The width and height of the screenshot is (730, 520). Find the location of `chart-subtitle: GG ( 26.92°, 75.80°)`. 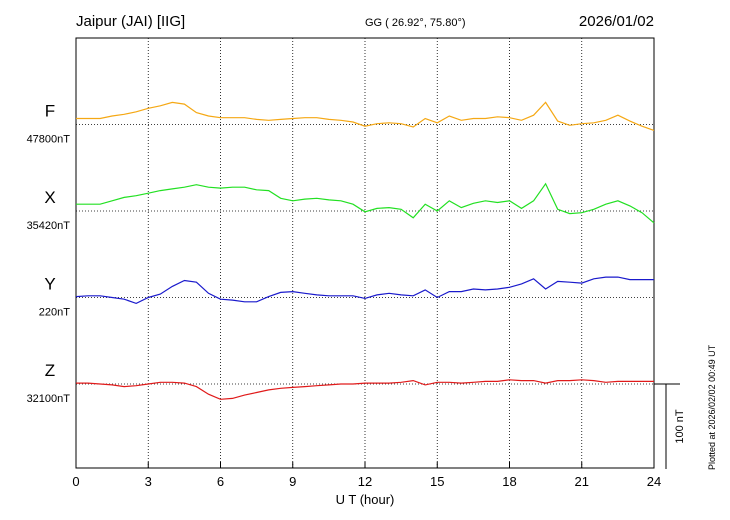

chart-subtitle: GG ( 26.92°, 75.80°) is located at coordinates (415, 23).